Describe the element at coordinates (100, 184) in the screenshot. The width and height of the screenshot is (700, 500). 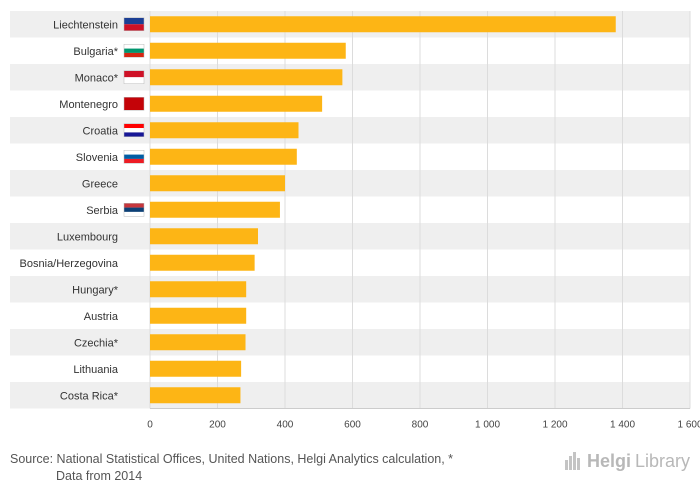
I see `category-label: Greece` at that location.